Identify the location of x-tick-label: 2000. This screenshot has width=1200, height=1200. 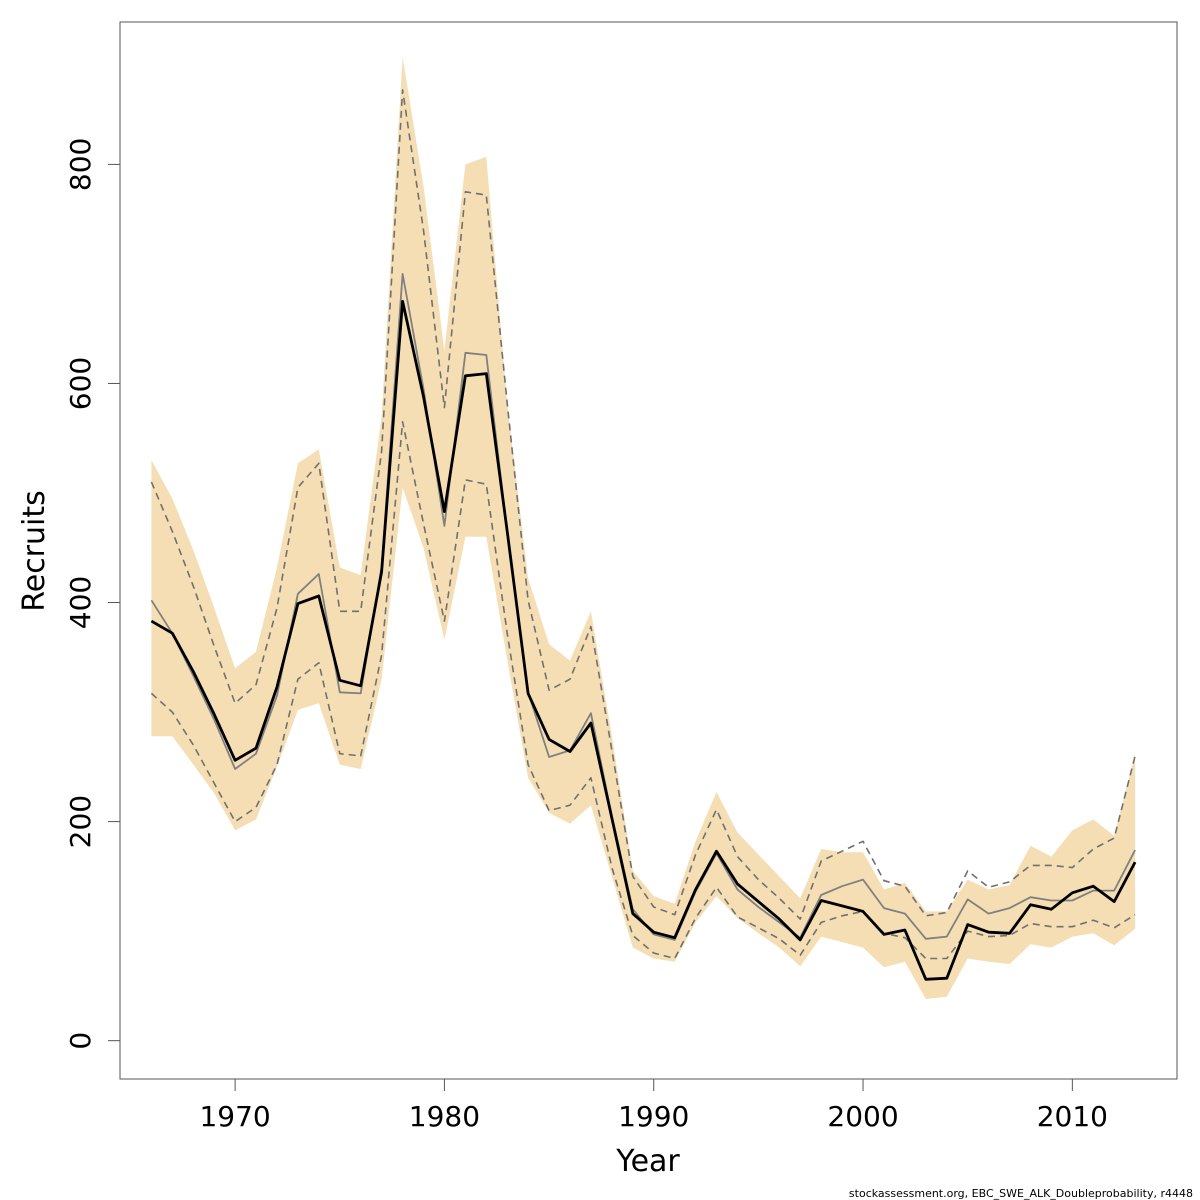
(862, 1116).